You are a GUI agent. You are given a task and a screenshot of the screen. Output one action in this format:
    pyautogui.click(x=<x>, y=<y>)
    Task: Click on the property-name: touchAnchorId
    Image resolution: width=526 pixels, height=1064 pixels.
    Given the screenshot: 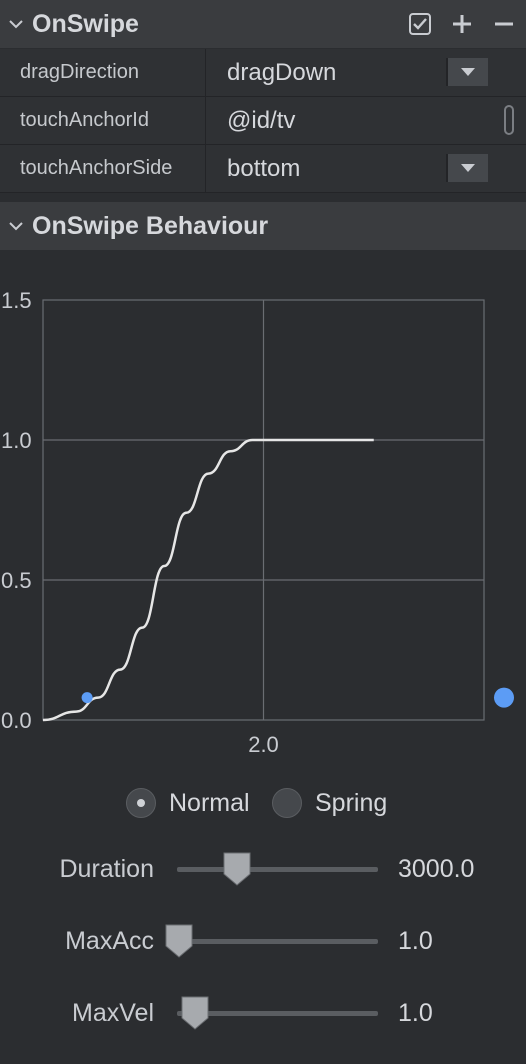 What is the action you would take?
    pyautogui.click(x=103, y=120)
    